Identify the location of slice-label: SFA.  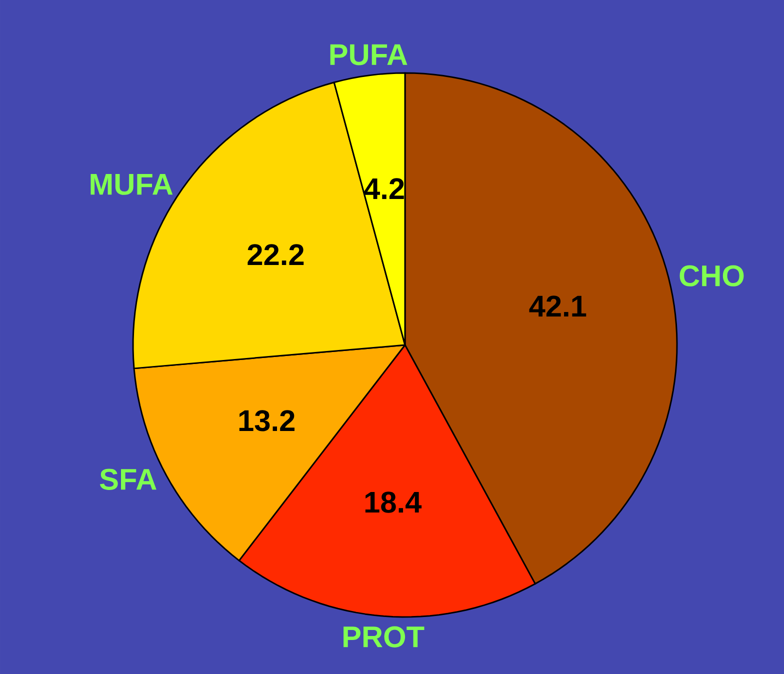
(128, 479).